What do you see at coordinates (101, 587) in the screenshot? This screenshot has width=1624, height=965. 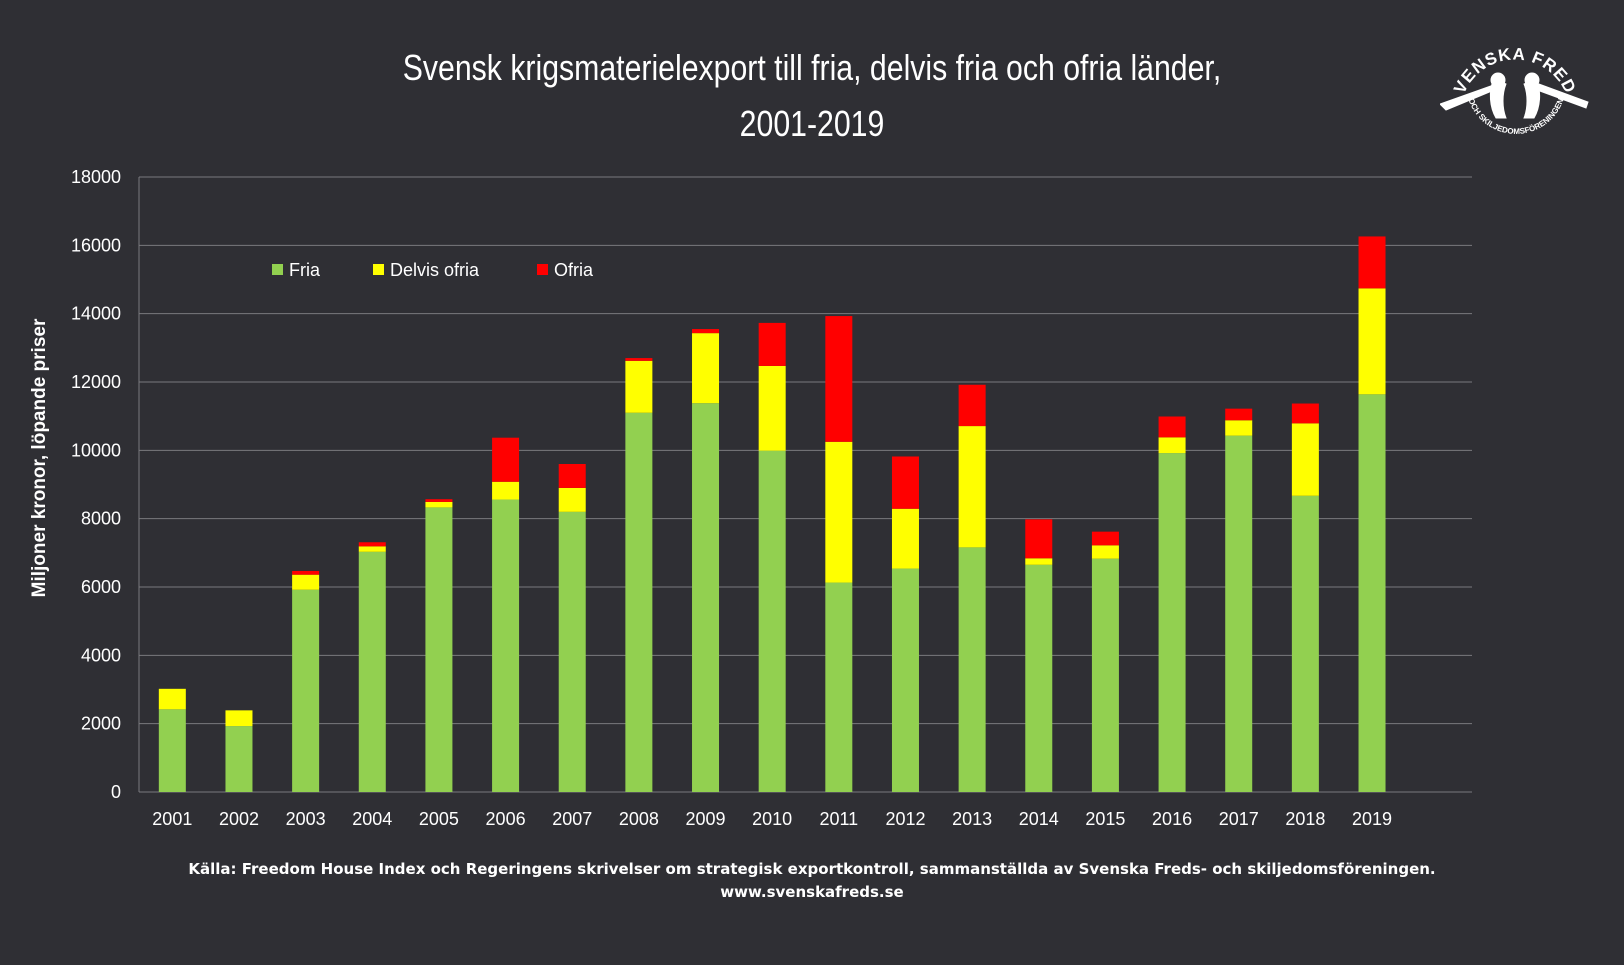 I see `y-tick-label: 6000` at bounding box center [101, 587].